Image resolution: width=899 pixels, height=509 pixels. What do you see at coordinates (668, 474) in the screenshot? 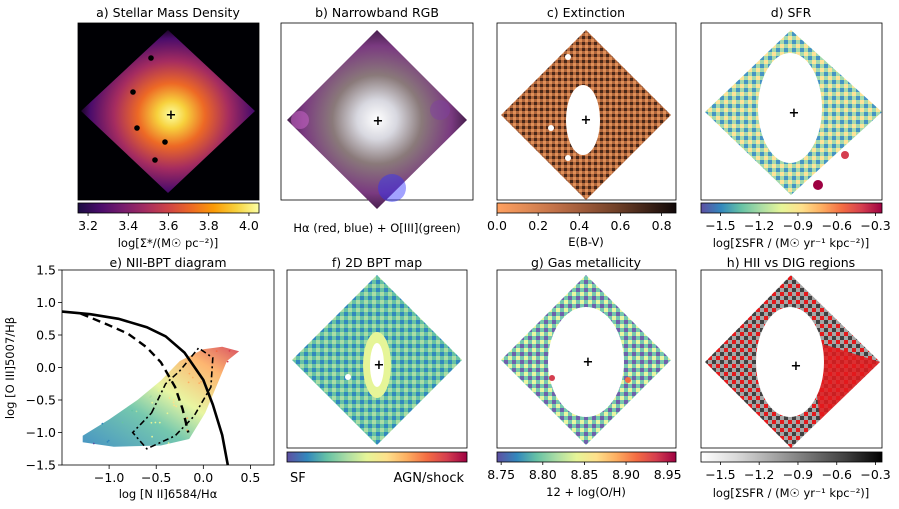
I see `colorbar-g-tick: 8.95` at bounding box center [668, 474].